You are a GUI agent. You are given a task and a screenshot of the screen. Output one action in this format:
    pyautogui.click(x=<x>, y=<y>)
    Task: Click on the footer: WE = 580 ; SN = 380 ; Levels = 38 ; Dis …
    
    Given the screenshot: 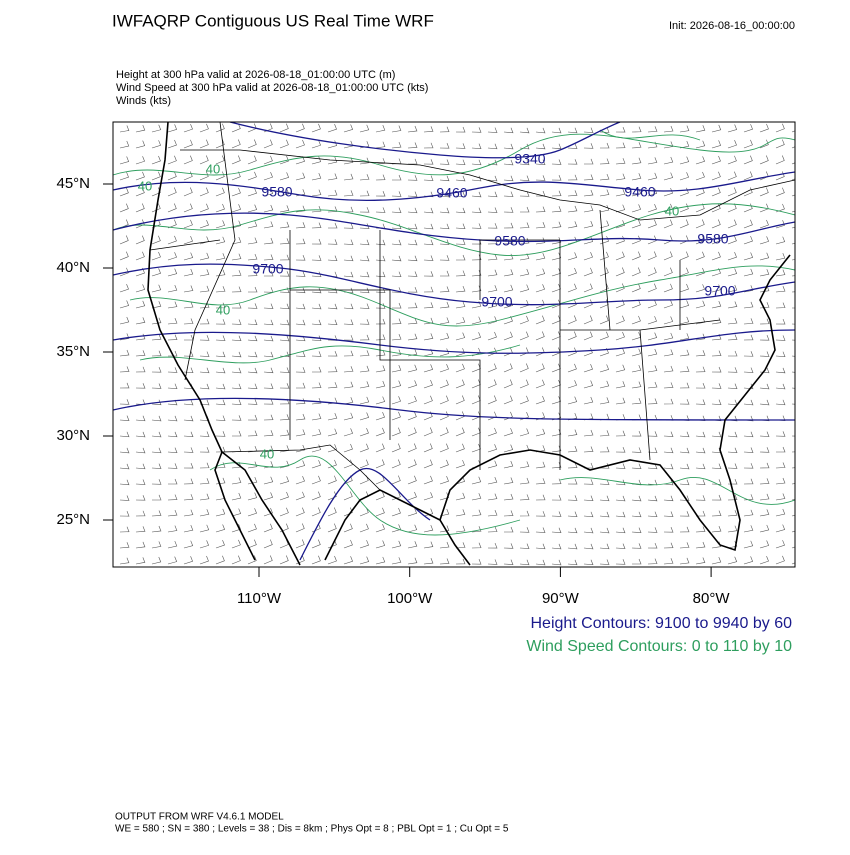 What is the action you would take?
    pyautogui.click(x=312, y=829)
    